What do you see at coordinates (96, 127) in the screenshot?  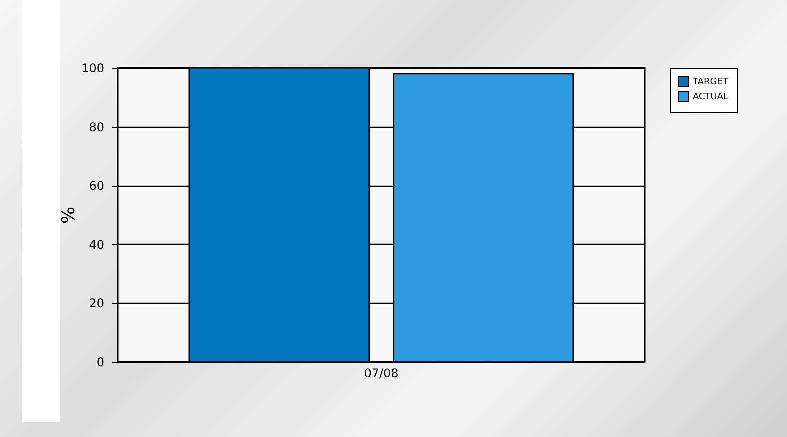 I see `y-tick-label: 80` at bounding box center [96, 127].